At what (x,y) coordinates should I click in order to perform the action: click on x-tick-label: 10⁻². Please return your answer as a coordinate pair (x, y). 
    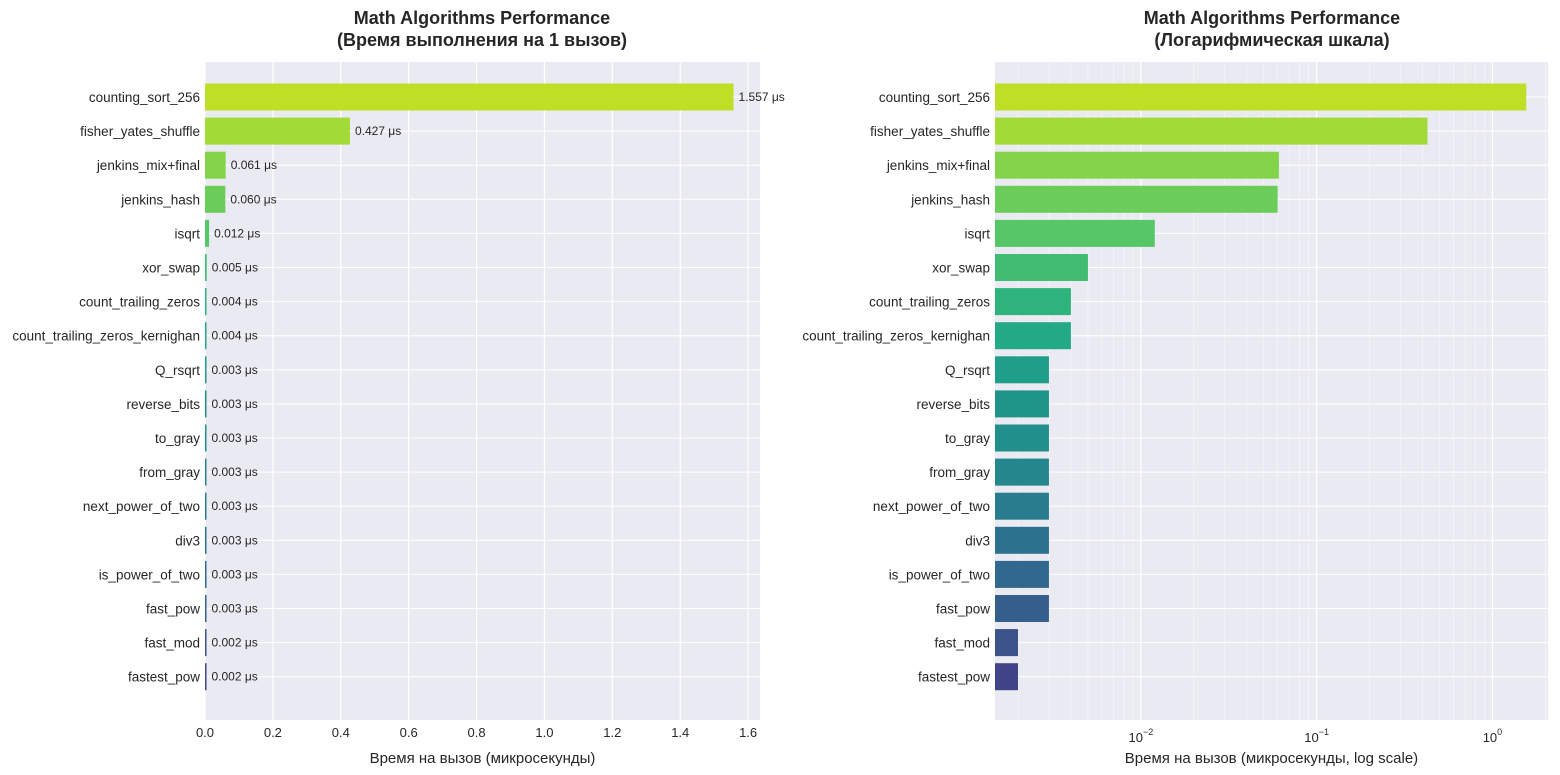
    Looking at the image, I should click on (1140, 736).